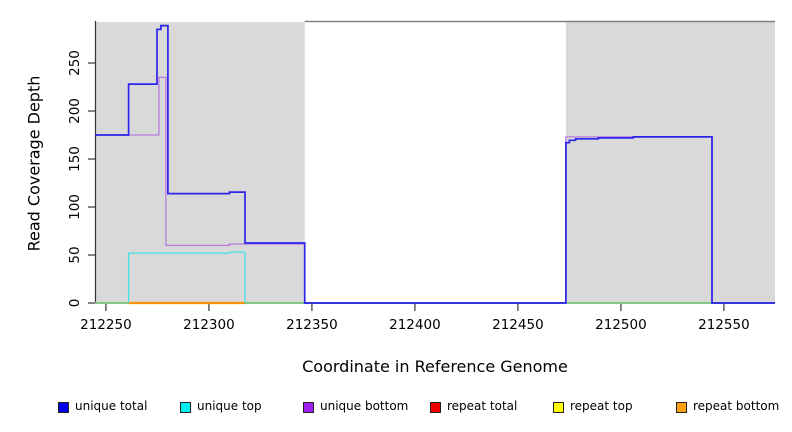 The height and width of the screenshot is (432, 792). I want to click on legend-label: unique top, so click(229, 406).